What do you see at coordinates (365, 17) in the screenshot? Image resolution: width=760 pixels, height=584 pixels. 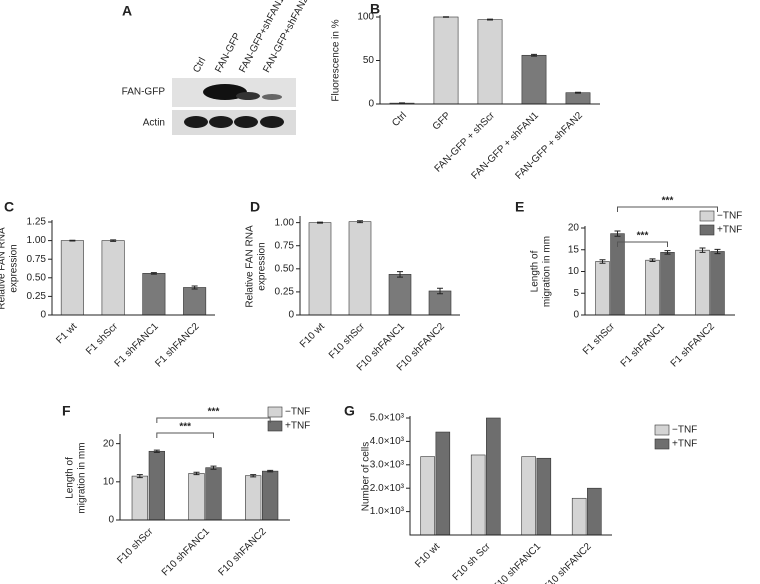 I see `y-tick-label: 100` at bounding box center [365, 17].